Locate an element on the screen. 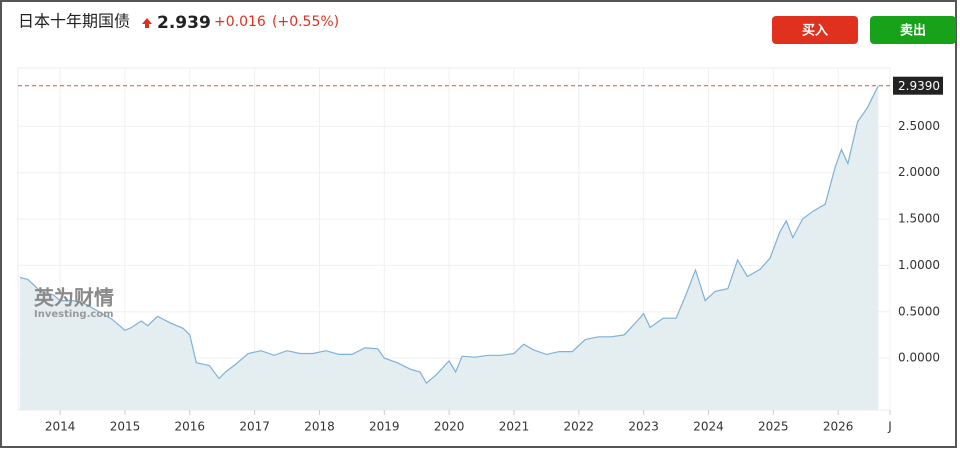 Image resolution: width=960 pixels, height=456 pixels. change-pct: (+0.55%) is located at coordinates (305, 22).